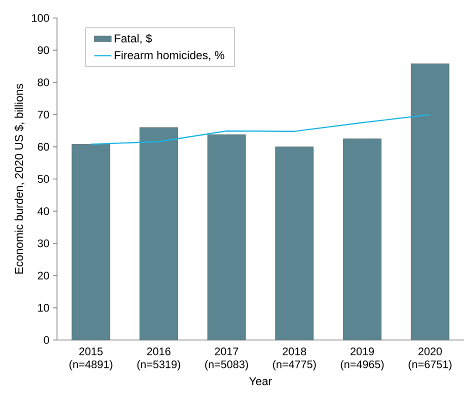 This screenshot has width=467, height=401. Describe the element at coordinates (47, 340) in the screenshot. I see `y-tick-label: 0` at that location.